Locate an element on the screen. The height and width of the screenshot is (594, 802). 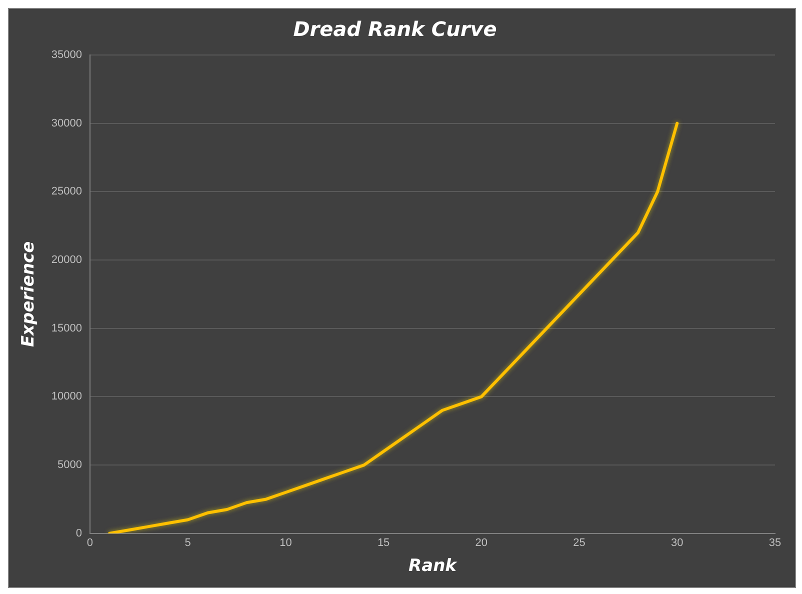
y-tick-label: 20000 is located at coordinates (66, 260).